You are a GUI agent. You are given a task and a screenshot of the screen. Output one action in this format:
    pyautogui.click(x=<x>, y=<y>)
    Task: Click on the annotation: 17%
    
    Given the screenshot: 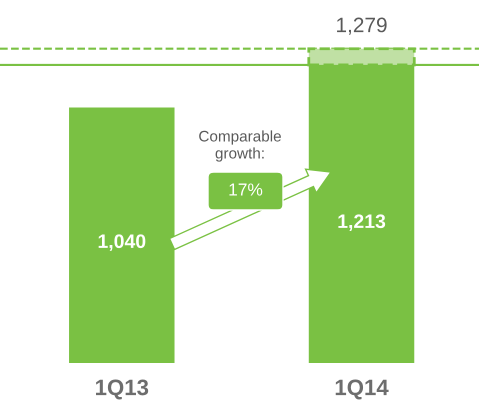 What is the action you would take?
    pyautogui.click(x=245, y=189)
    